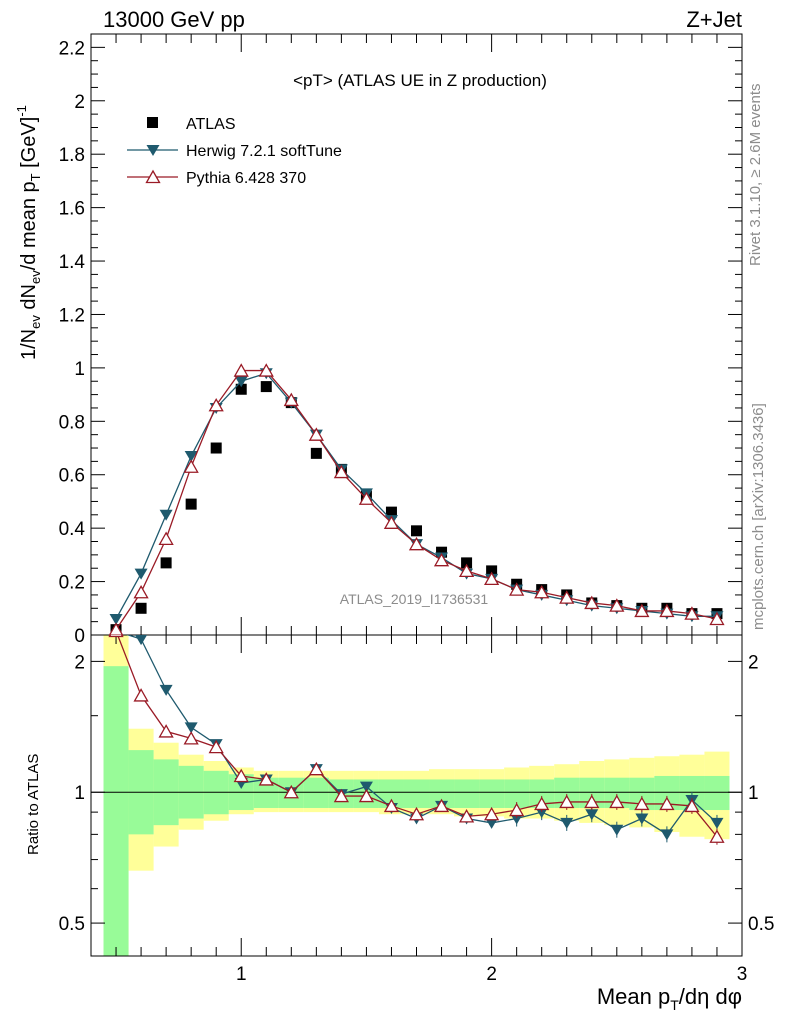 The height and width of the screenshot is (1024, 786). I want to click on ratio-y-label: Ratio to ATLAS, so click(33, 804).